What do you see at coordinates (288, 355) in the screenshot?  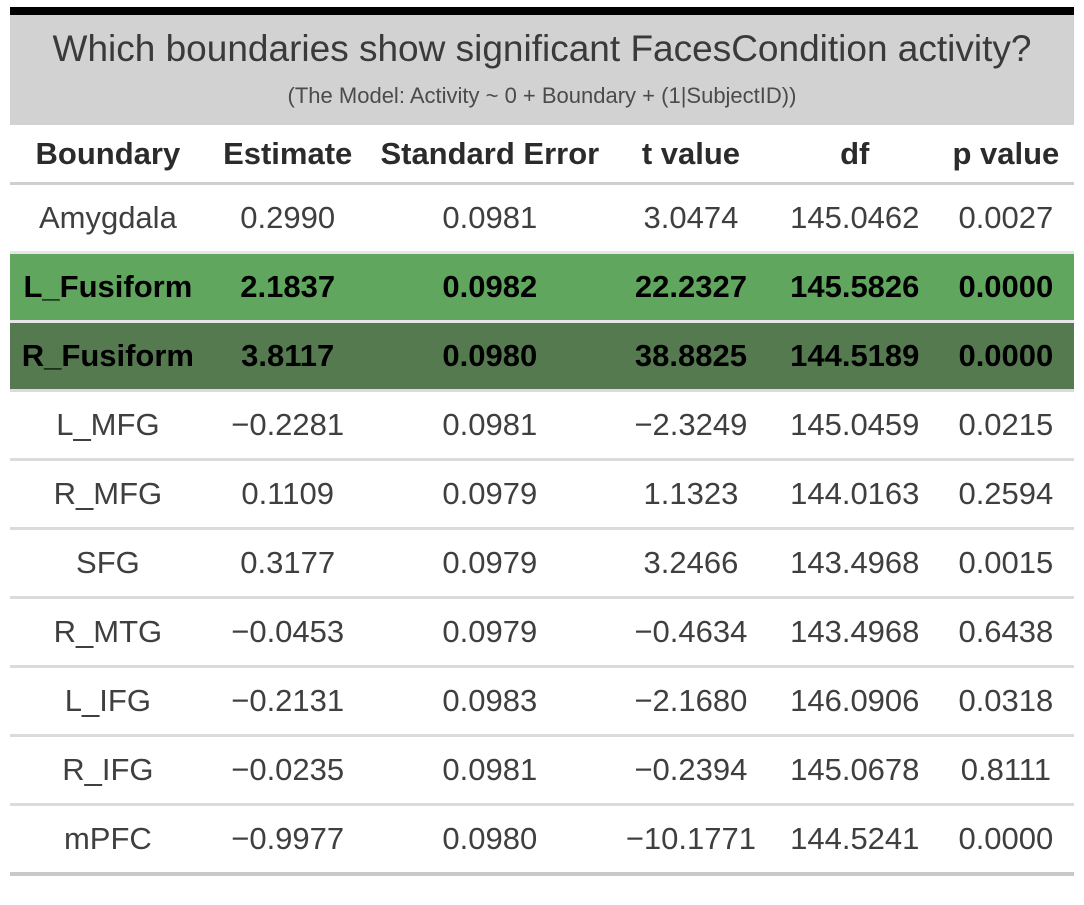 I see `estimate-cell: 3.8117` at bounding box center [288, 355].